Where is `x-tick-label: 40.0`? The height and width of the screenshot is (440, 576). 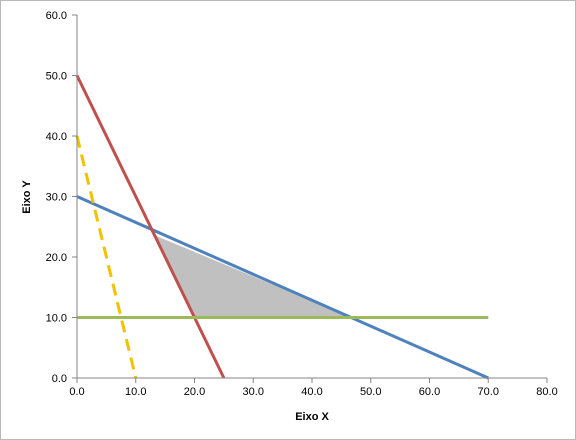
x-tick-label: 40.0 is located at coordinates (311, 392).